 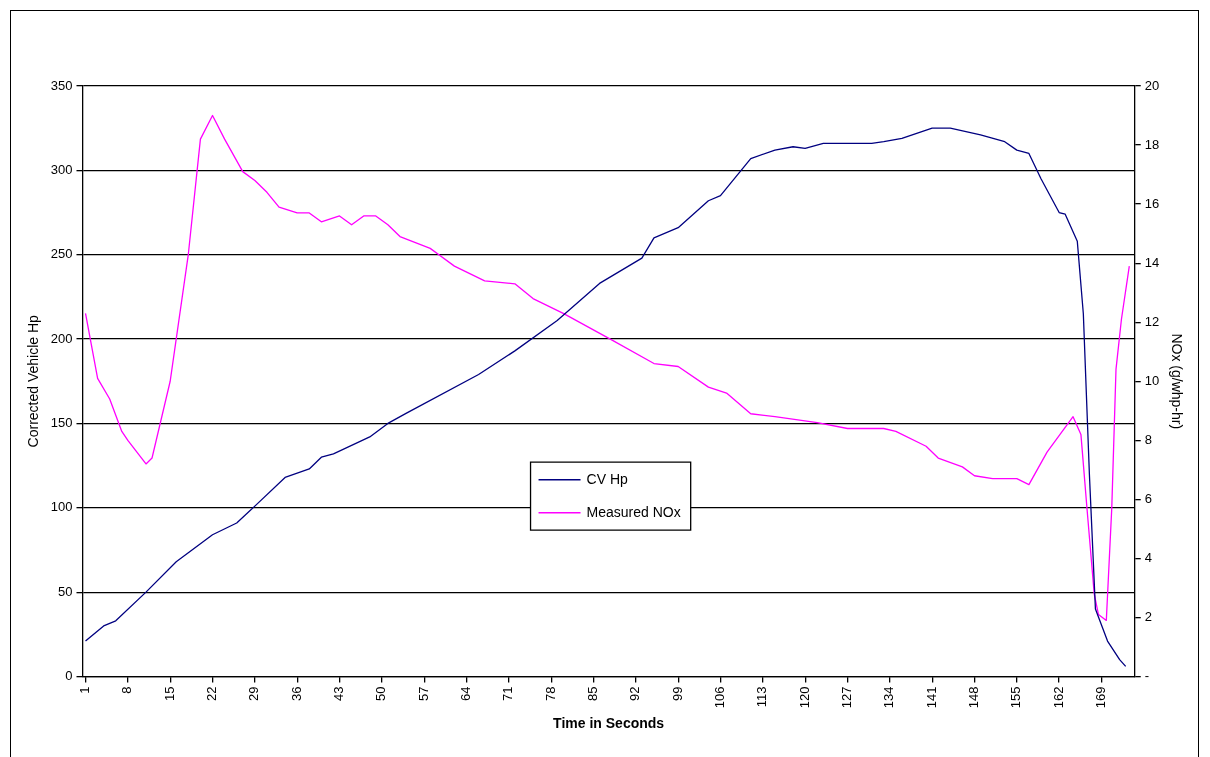 I want to click on x-tick-label: 15, so click(x=169, y=693).